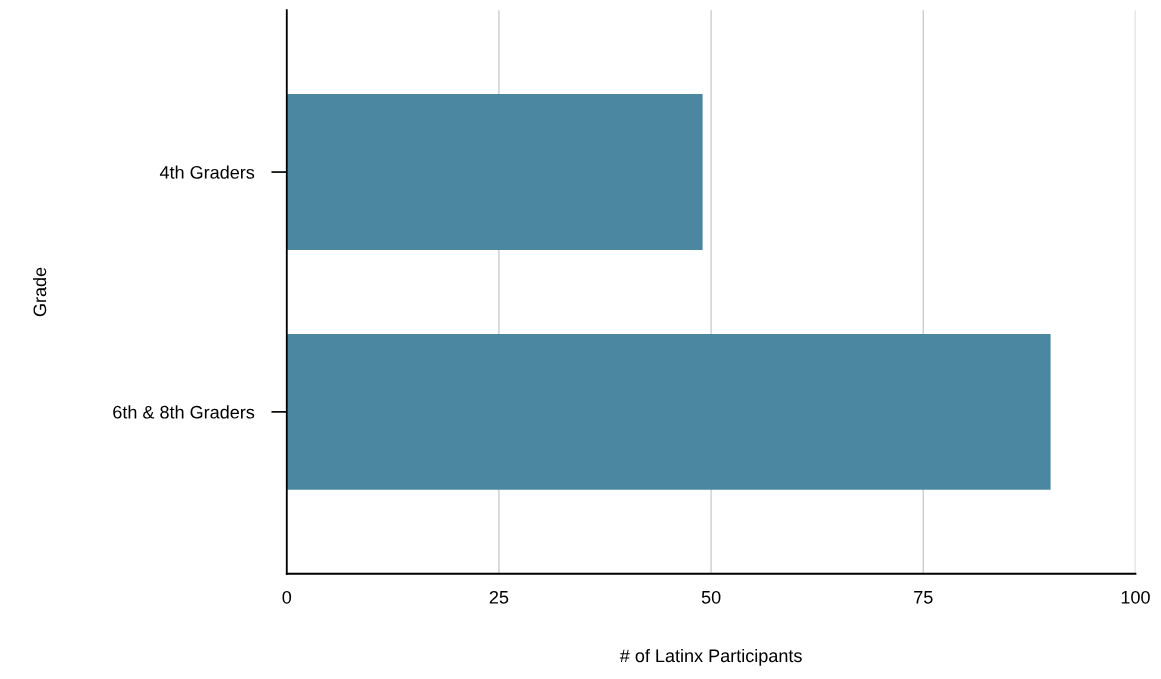 The image size is (1161, 679). Describe the element at coordinates (39, 292) in the screenshot. I see `y-axis-title: Grade` at that location.